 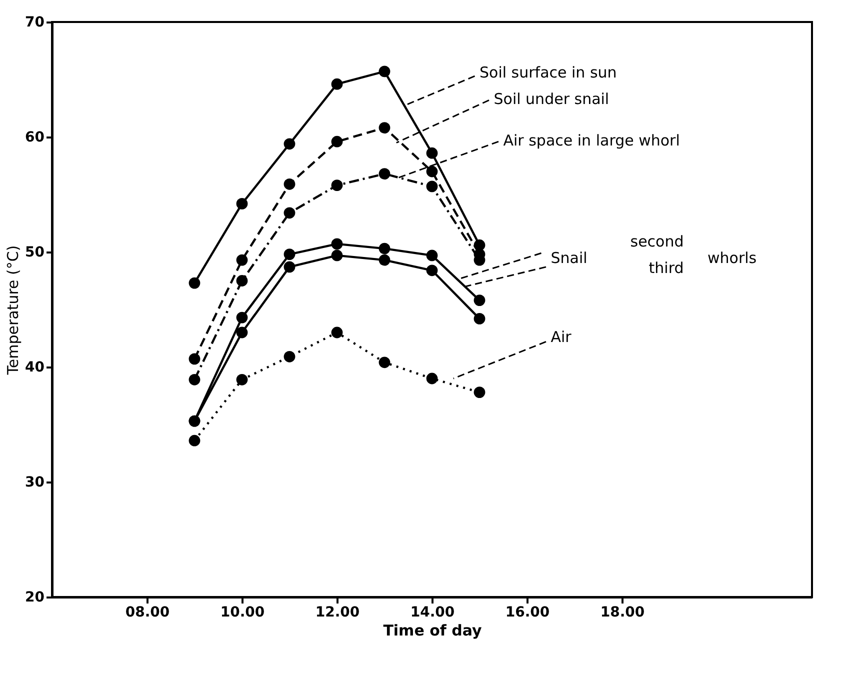 I want to click on y-tick-label: 40, so click(x=35, y=368).